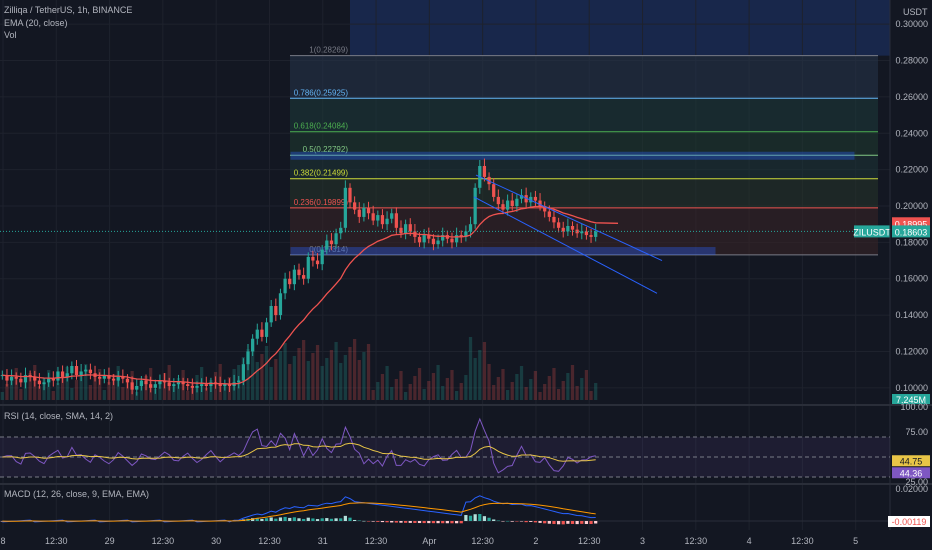 The height and width of the screenshot is (550, 932). Describe the element at coordinates (855, 541) in the screenshot. I see `x-tick-label: 5` at that location.